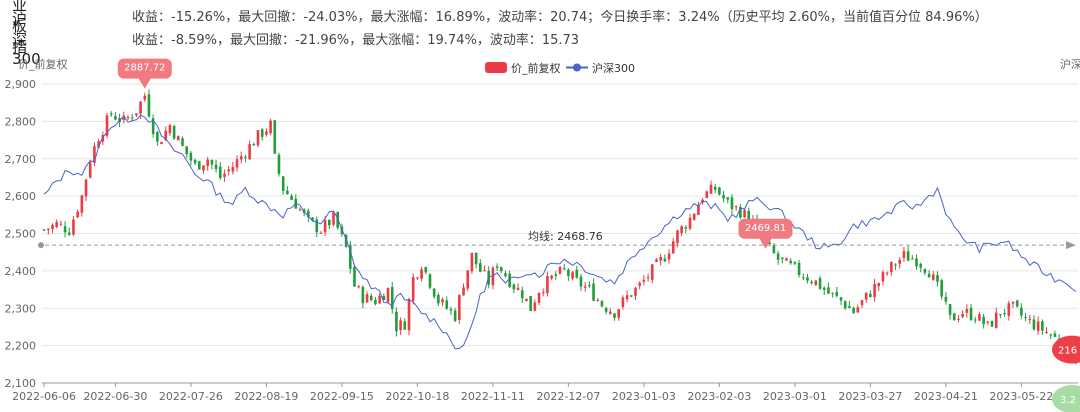  I want to click on x-tick-label: 2023-02-03, so click(719, 396).